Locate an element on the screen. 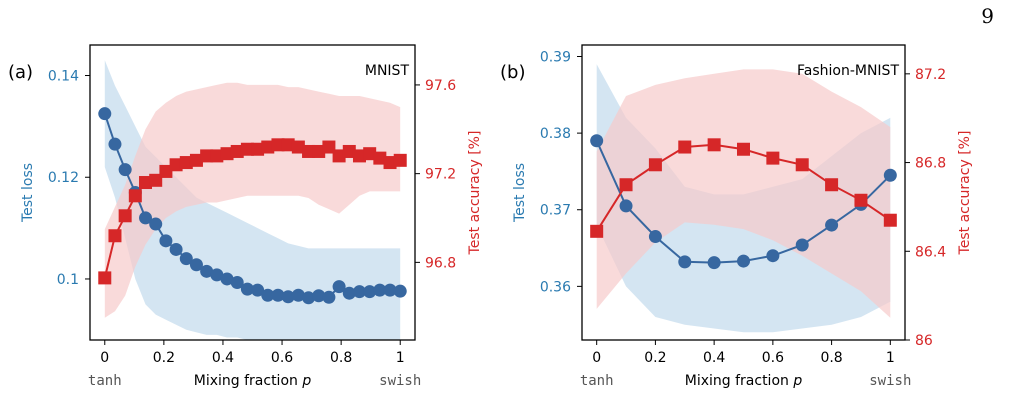 This screenshot has width=1012, height=411. chart-title: Fashion-MNIST is located at coordinates (848, 71).